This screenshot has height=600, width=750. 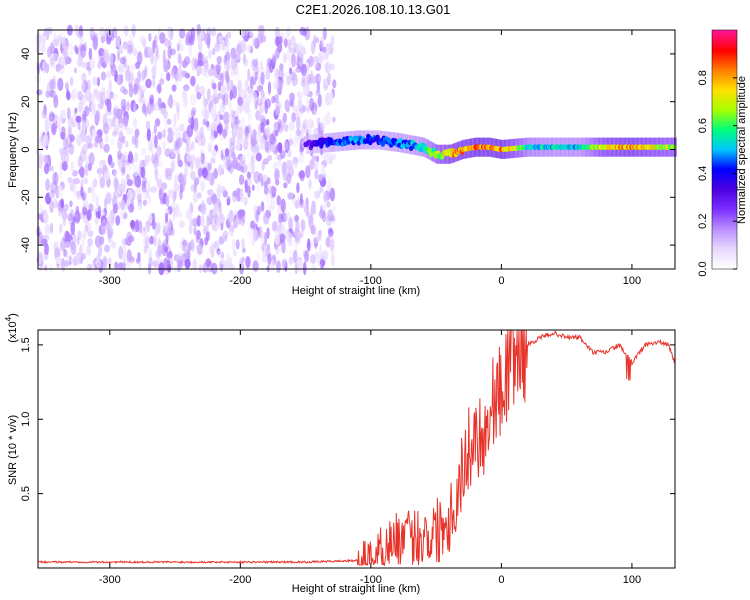 What do you see at coordinates (26, 344) in the screenshot?
I see `snr-ytick-label: 1.5` at bounding box center [26, 344].